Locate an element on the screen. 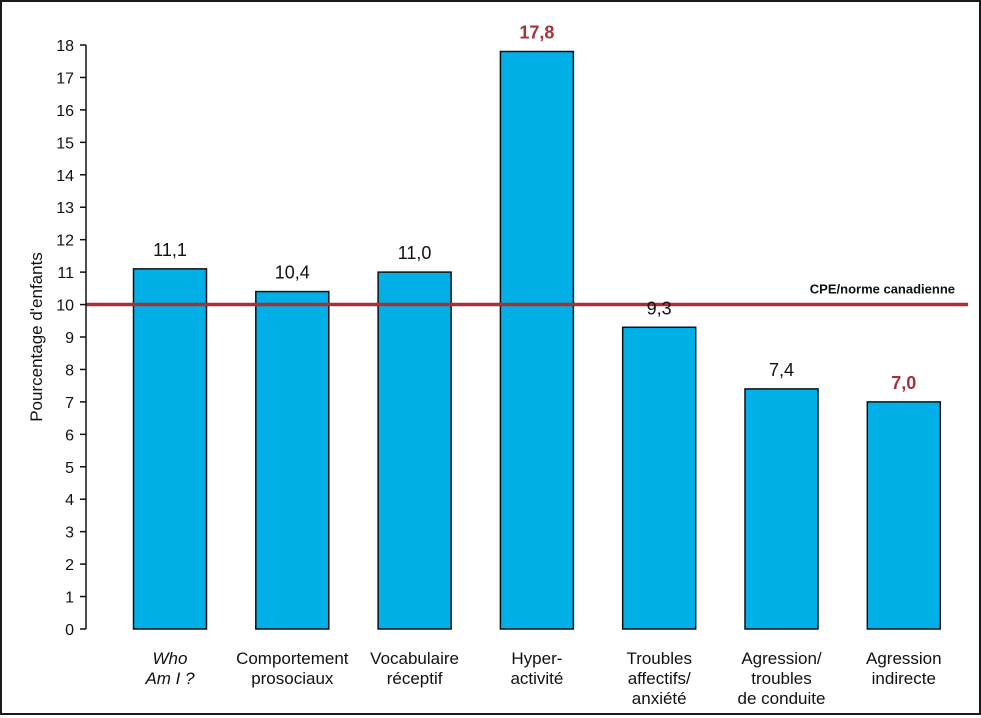 The height and width of the screenshot is (718, 981). y-tick-label: 11 is located at coordinates (65, 273).